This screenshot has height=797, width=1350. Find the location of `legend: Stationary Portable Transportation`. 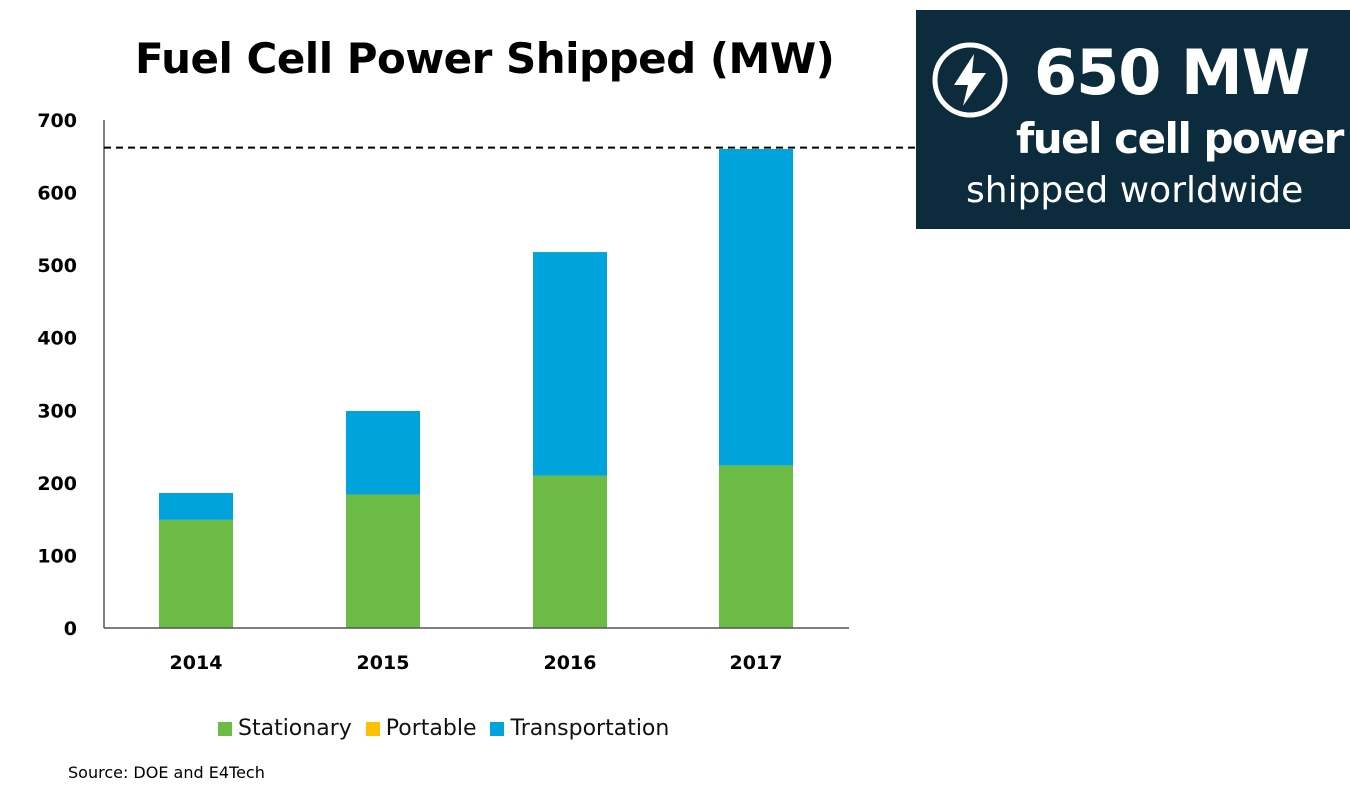

legend: Stationary Portable Transportation is located at coordinates (450, 728).